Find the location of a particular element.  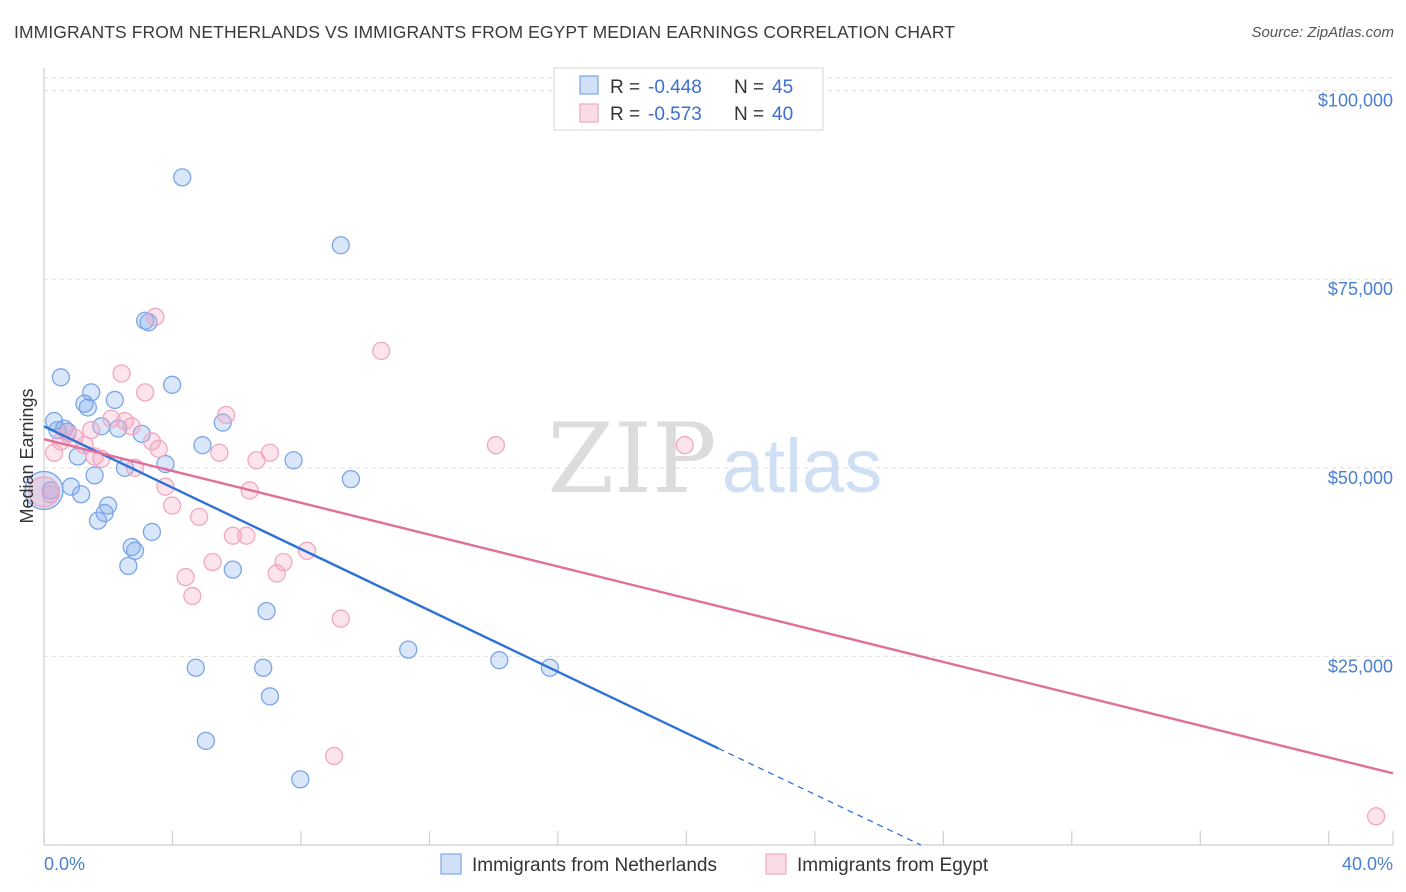

stats-r-label-netherlands: R = is located at coordinates (625, 87).